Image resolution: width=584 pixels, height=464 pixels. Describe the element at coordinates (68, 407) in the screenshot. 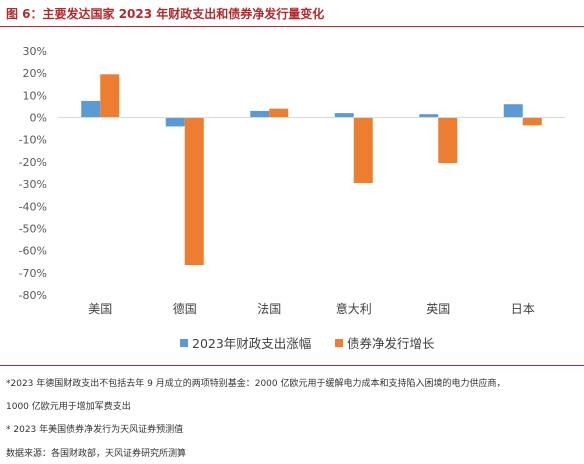

I see `note-germany-line2: 1000 亿欧元用于增加军费支出` at that location.